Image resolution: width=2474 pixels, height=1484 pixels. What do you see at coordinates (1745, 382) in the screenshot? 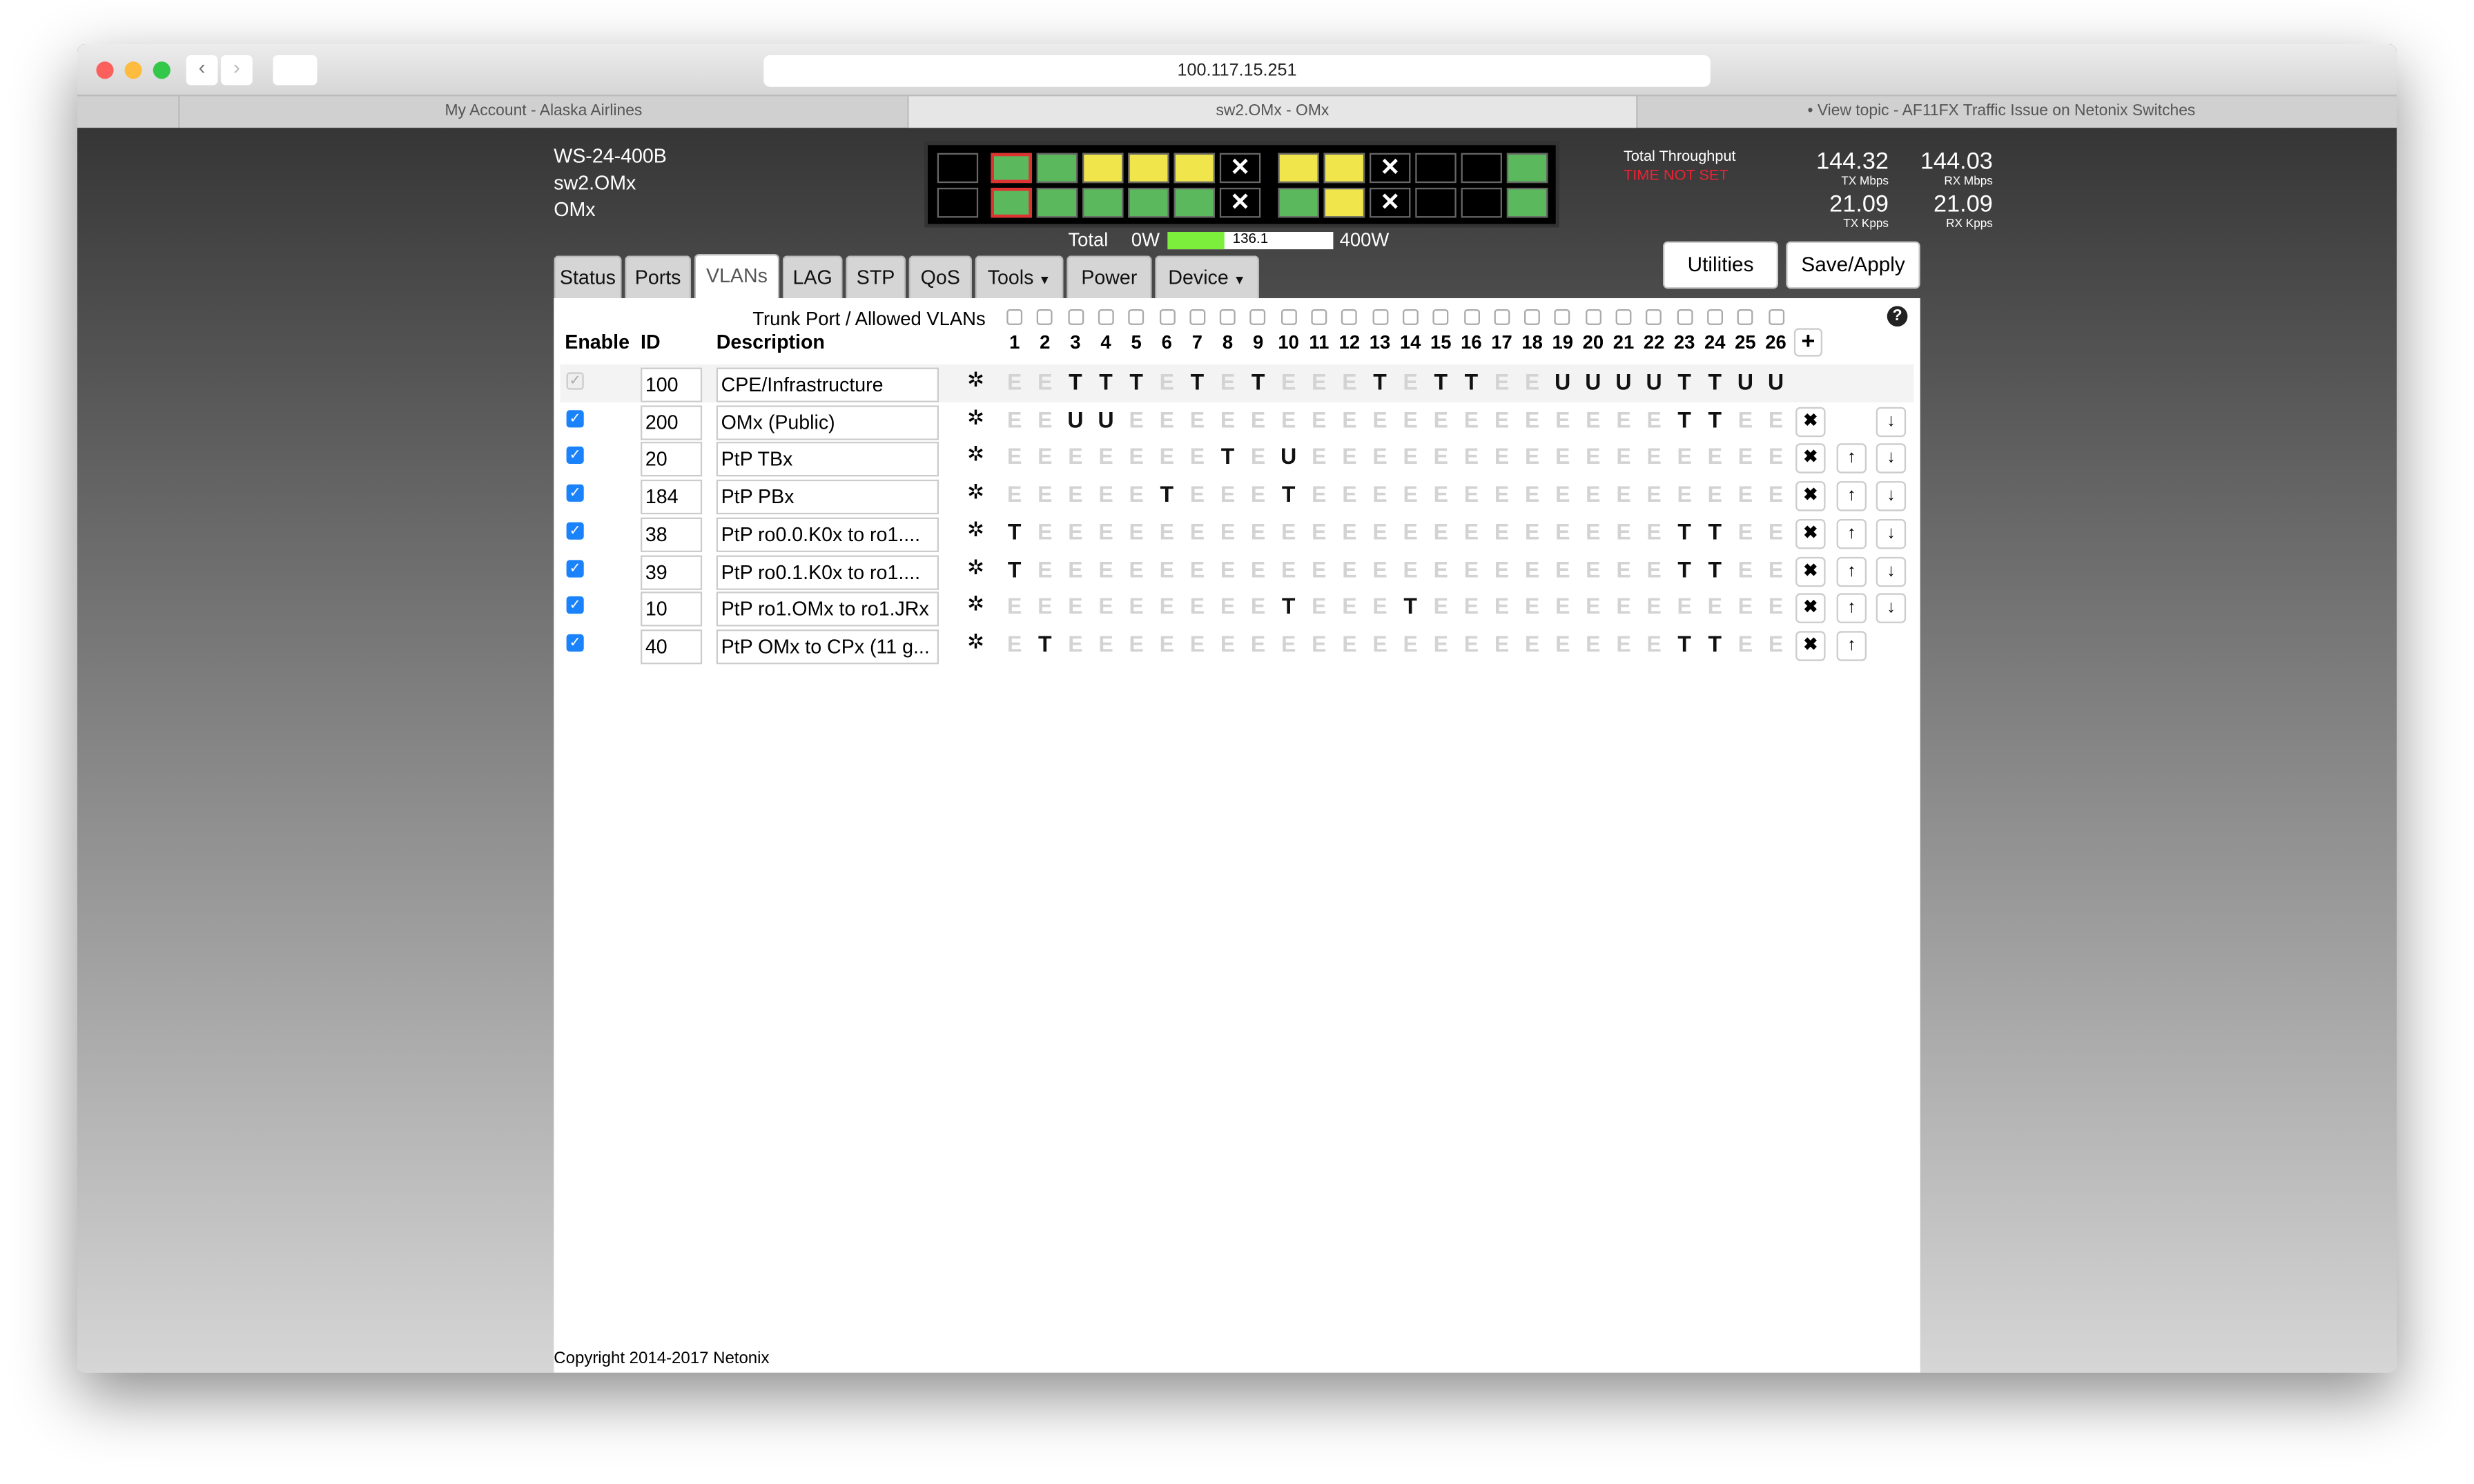
I see `port-mode: U` at bounding box center [1745, 382].